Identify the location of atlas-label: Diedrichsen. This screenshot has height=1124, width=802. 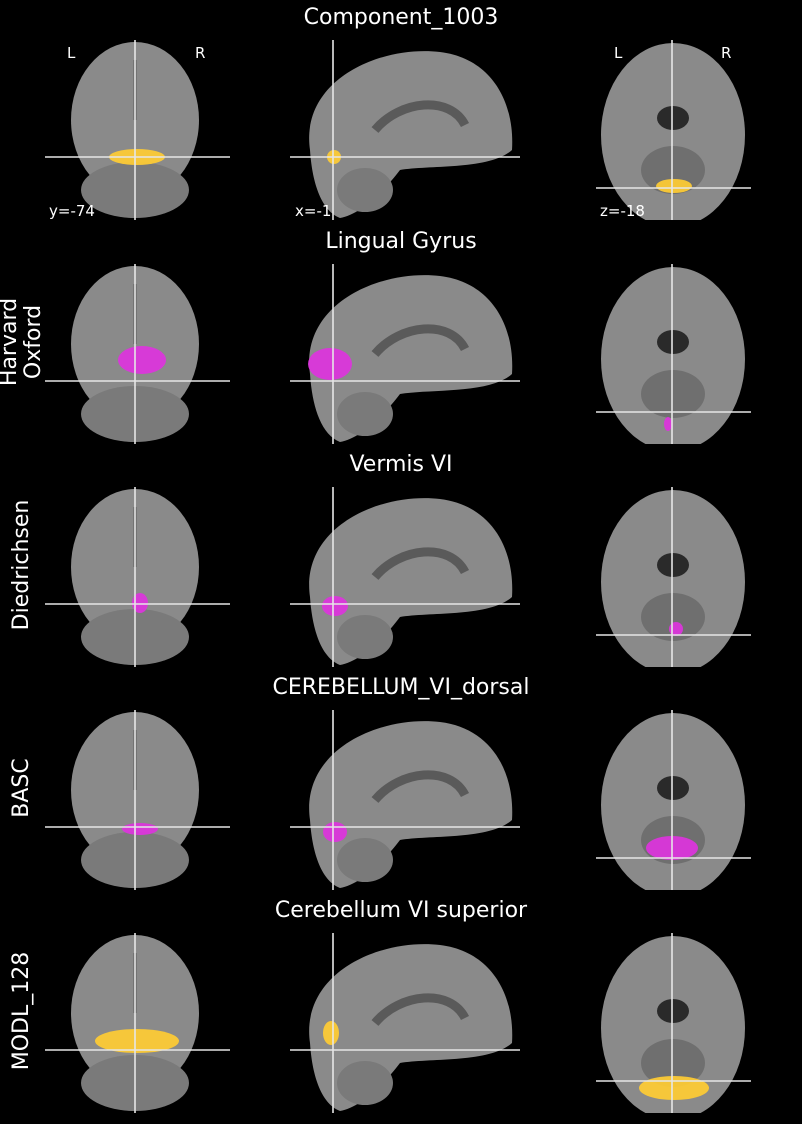
(21, 565).